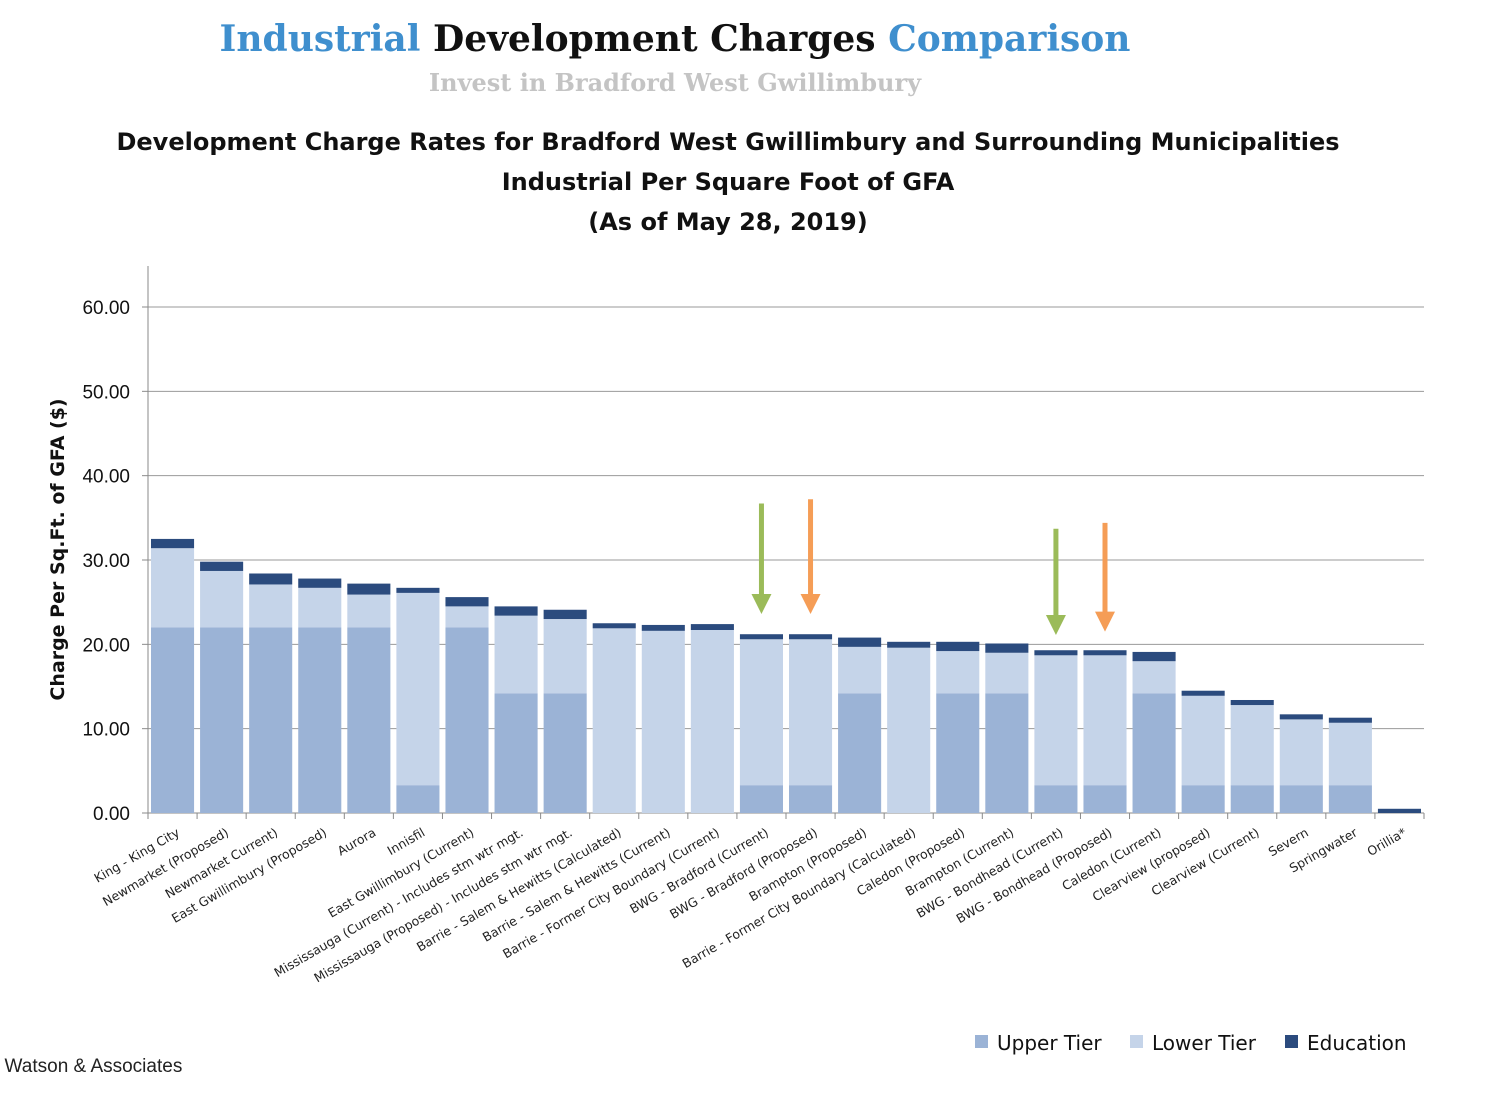 This screenshot has height=1098, width=1498. Describe the element at coordinates (106, 477) in the screenshot. I see `y-tick-label: 40.00` at that location.